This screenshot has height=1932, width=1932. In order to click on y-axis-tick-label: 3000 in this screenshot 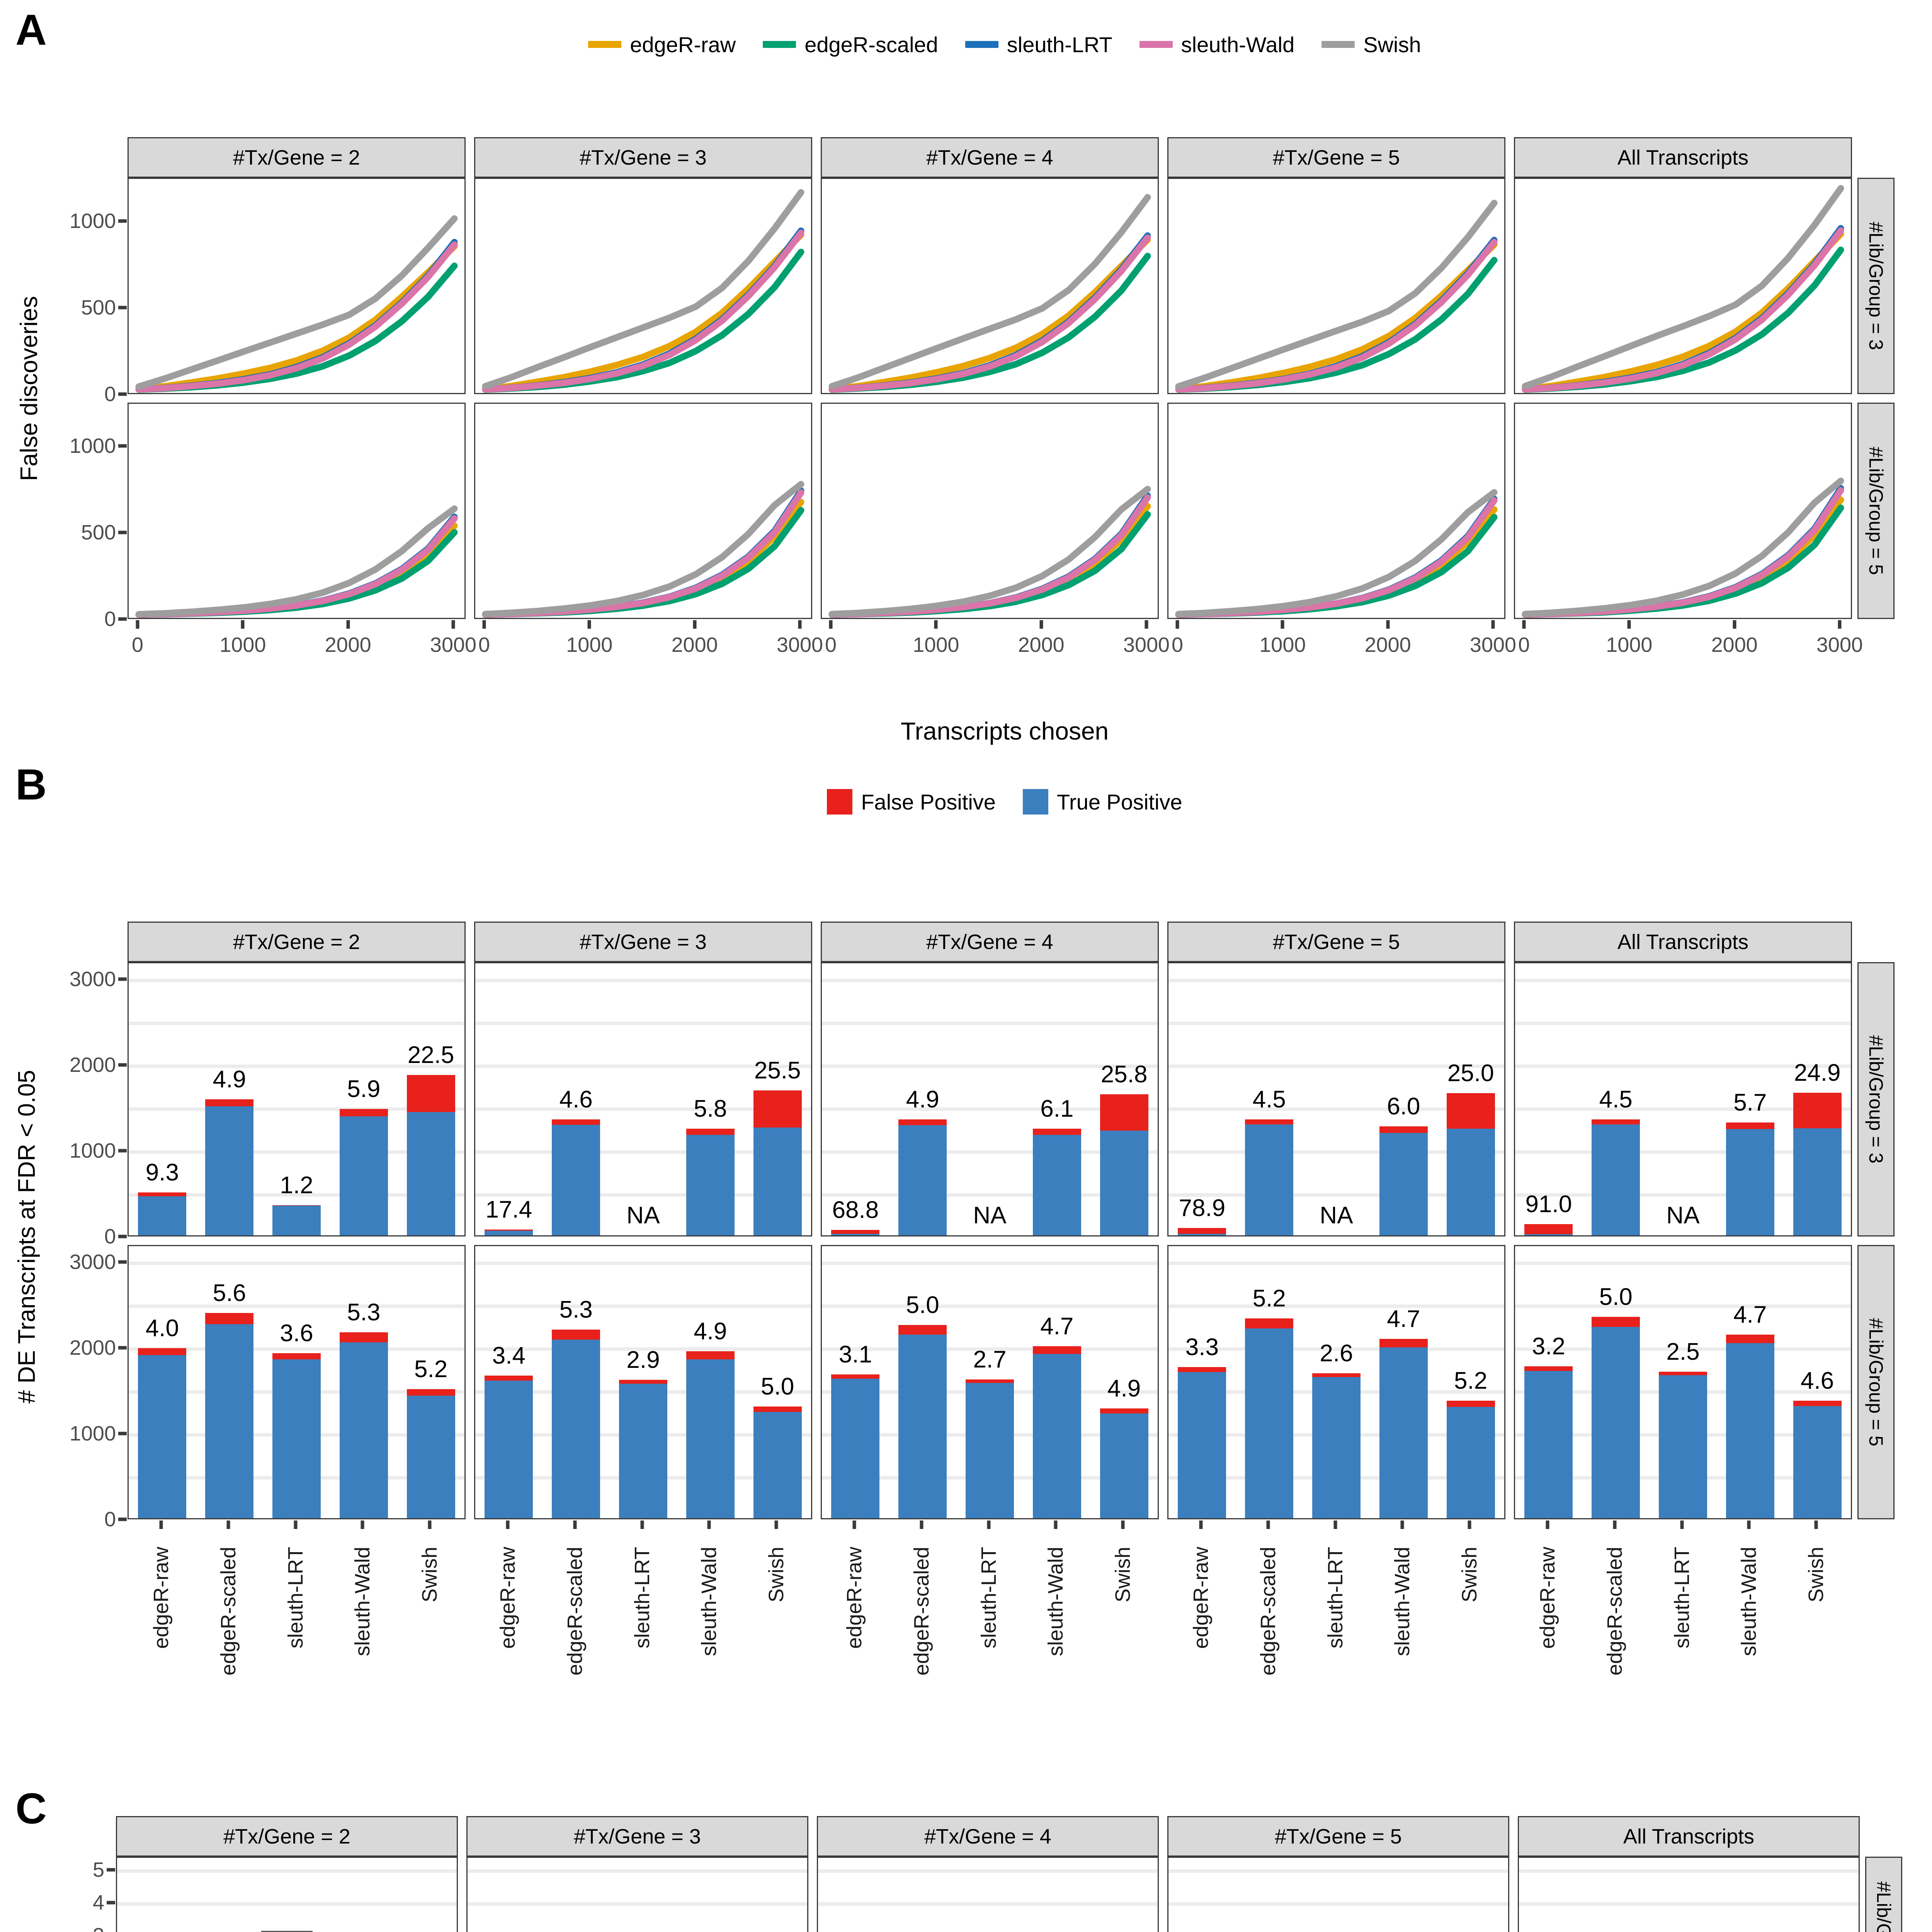, I will do `click(93, 1262)`.